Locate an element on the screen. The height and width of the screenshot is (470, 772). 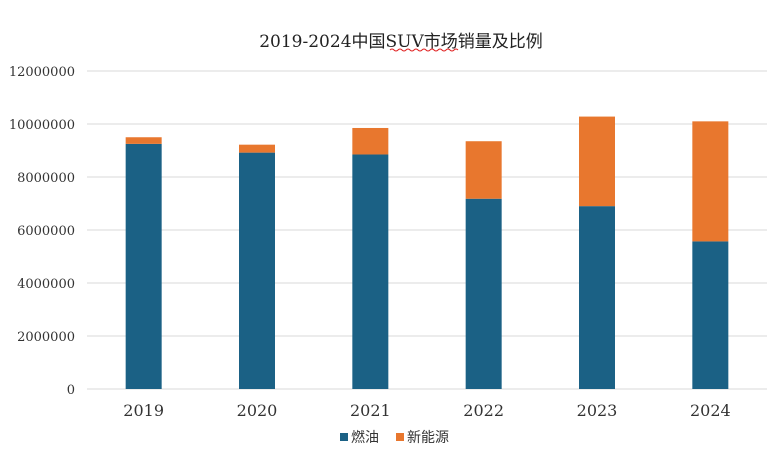
x-tick-label: 2020 is located at coordinates (257, 410).